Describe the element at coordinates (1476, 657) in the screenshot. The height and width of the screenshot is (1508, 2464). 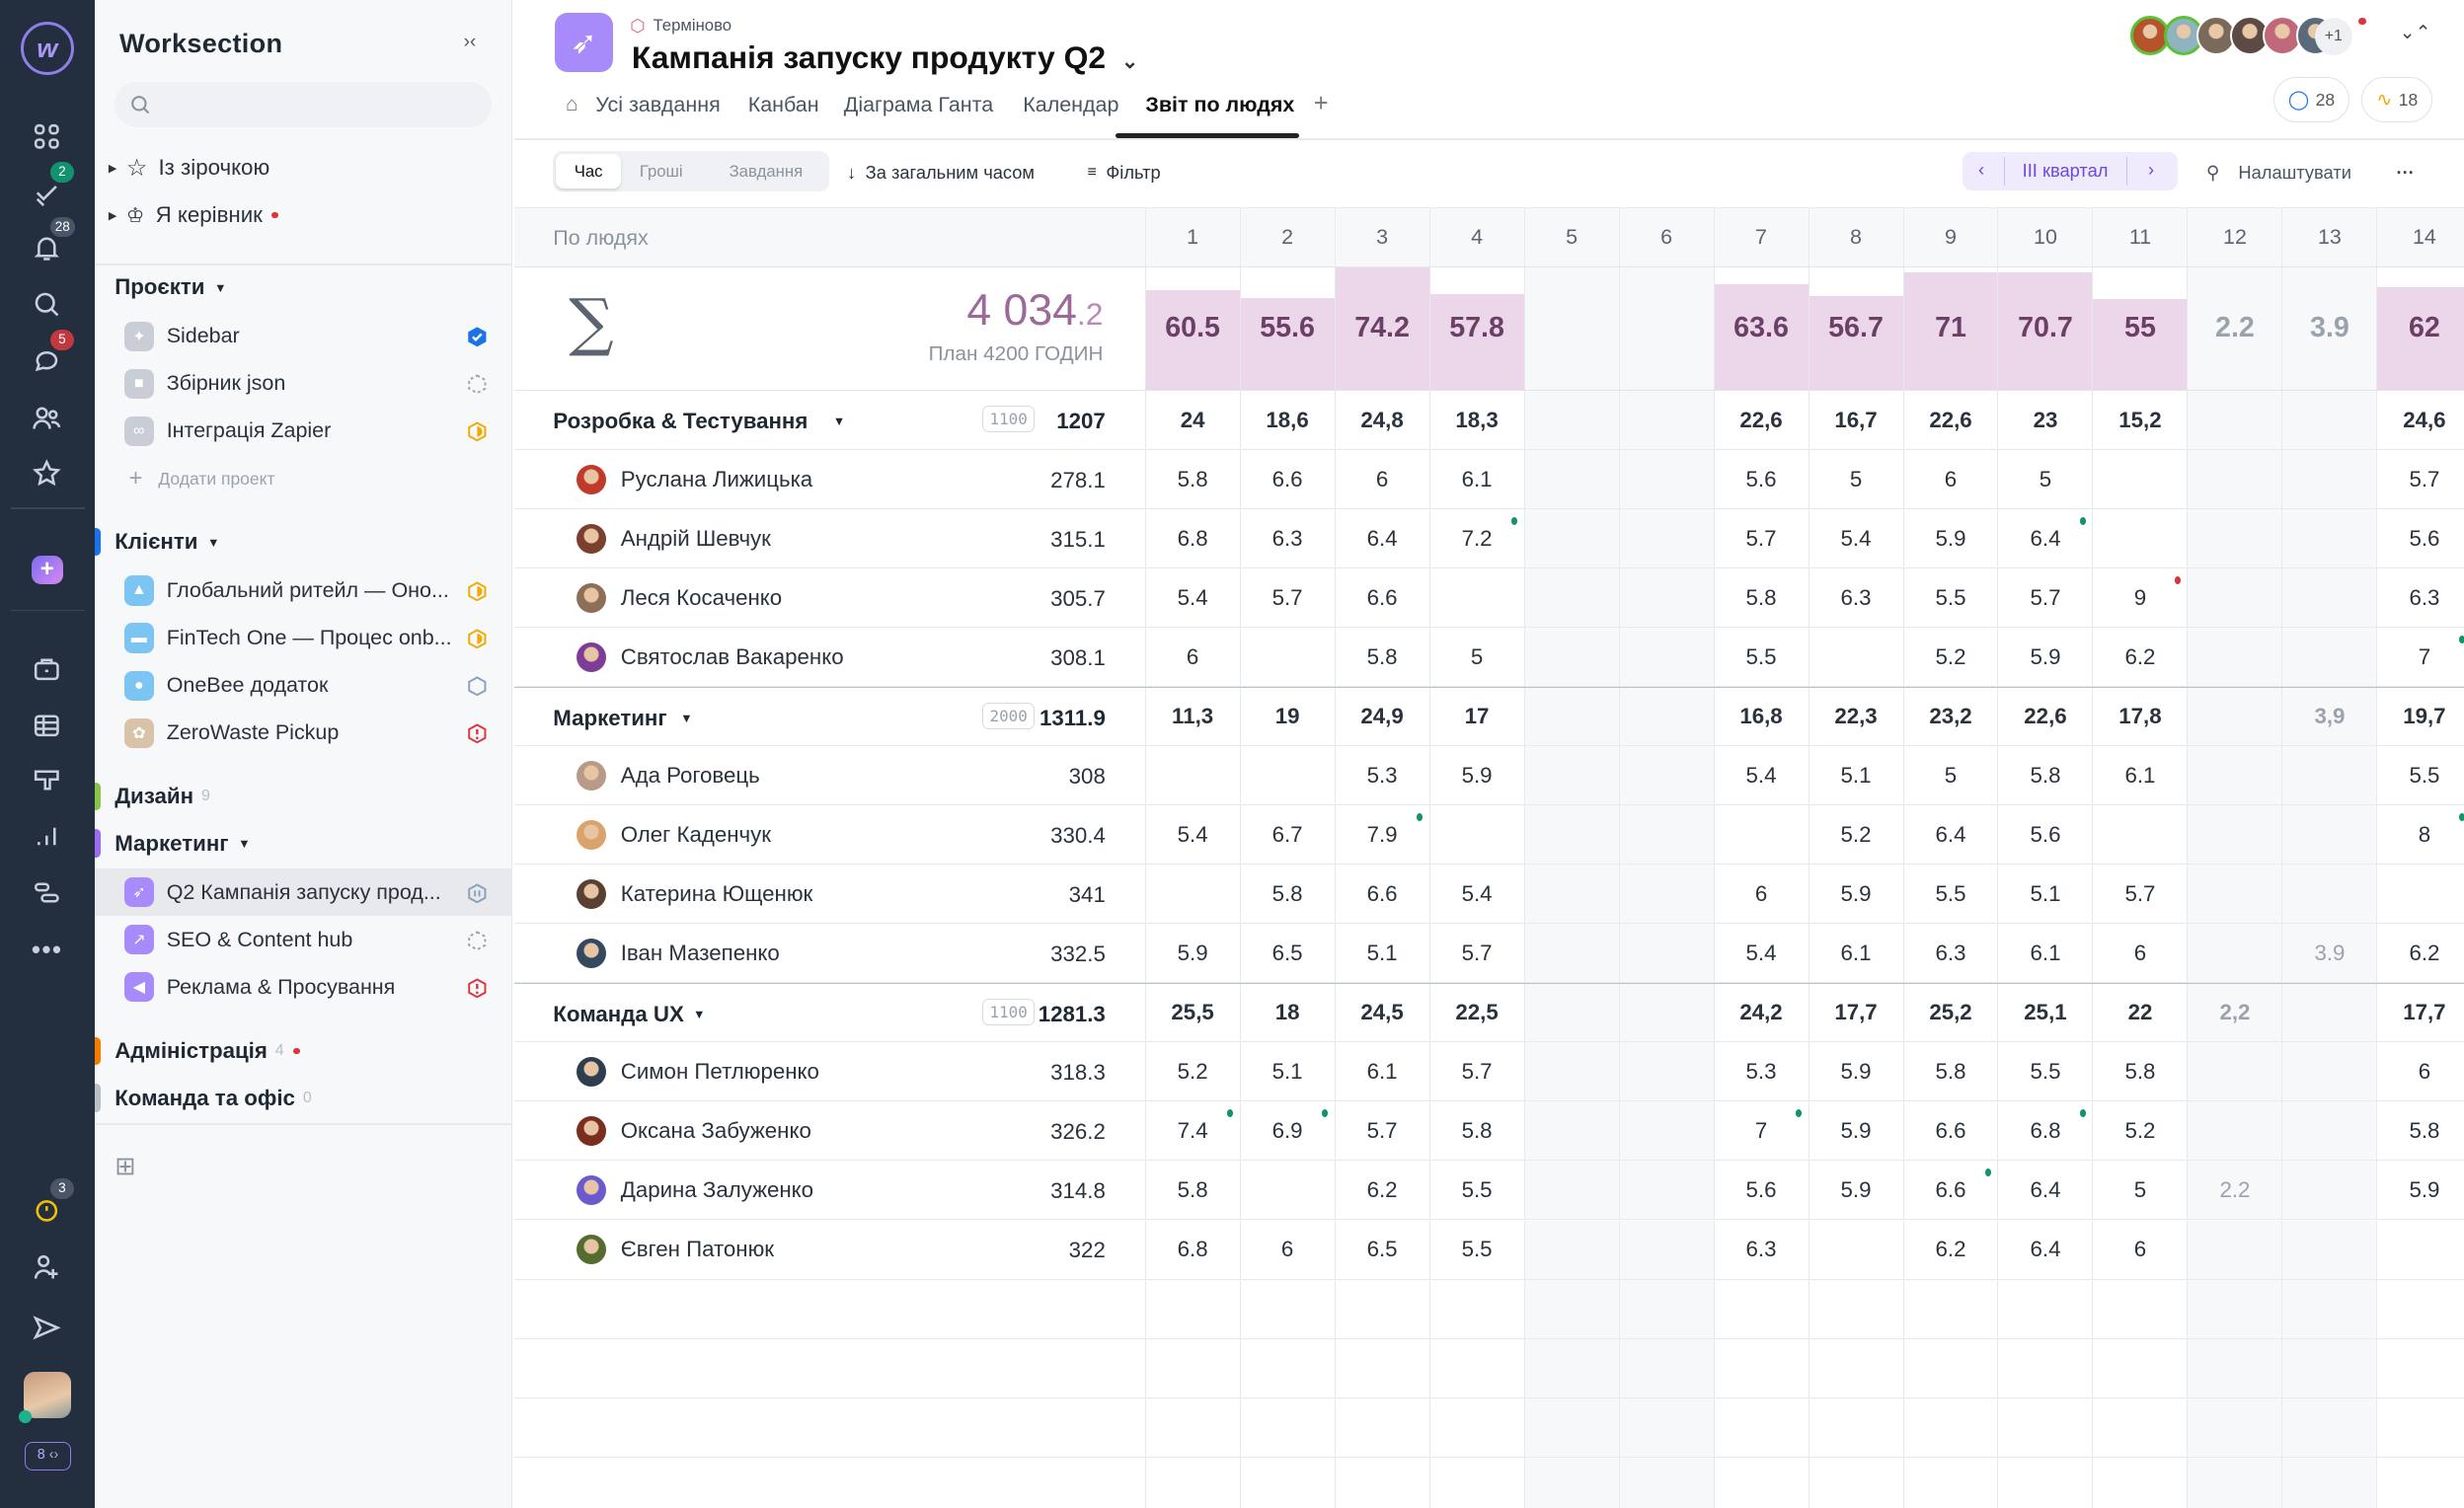
I see `person-day-cell: 5` at that location.